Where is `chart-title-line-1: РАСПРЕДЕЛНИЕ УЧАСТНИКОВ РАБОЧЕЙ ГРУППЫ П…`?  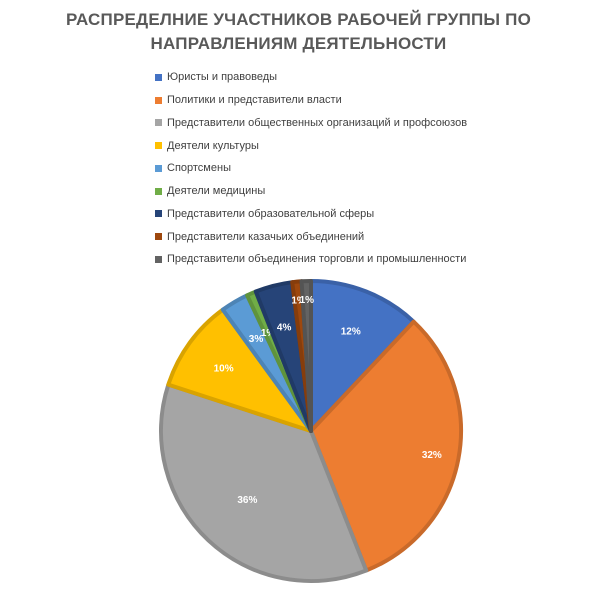
chart-title-line-1: РАСПРЕДЕЛНИЕ УЧАСТНИКОВ РАБОЧЕЙ ГРУППЫ П… is located at coordinates (298, 19).